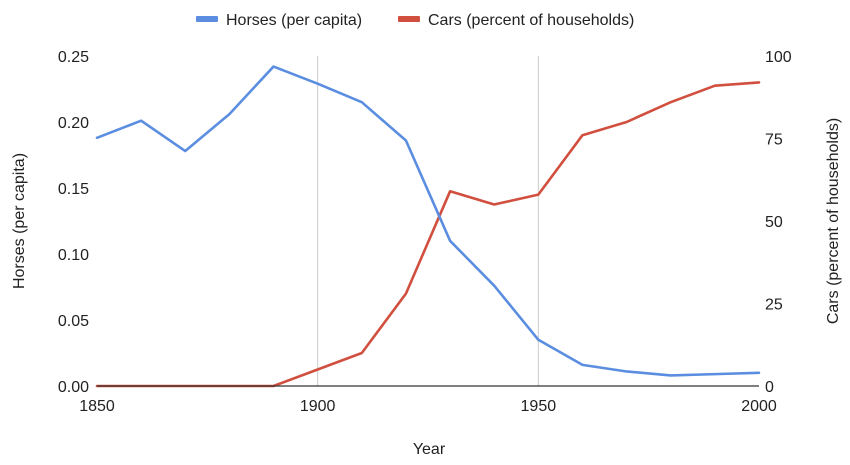  I want to click on y-right-tick-label: 50, so click(774, 222).